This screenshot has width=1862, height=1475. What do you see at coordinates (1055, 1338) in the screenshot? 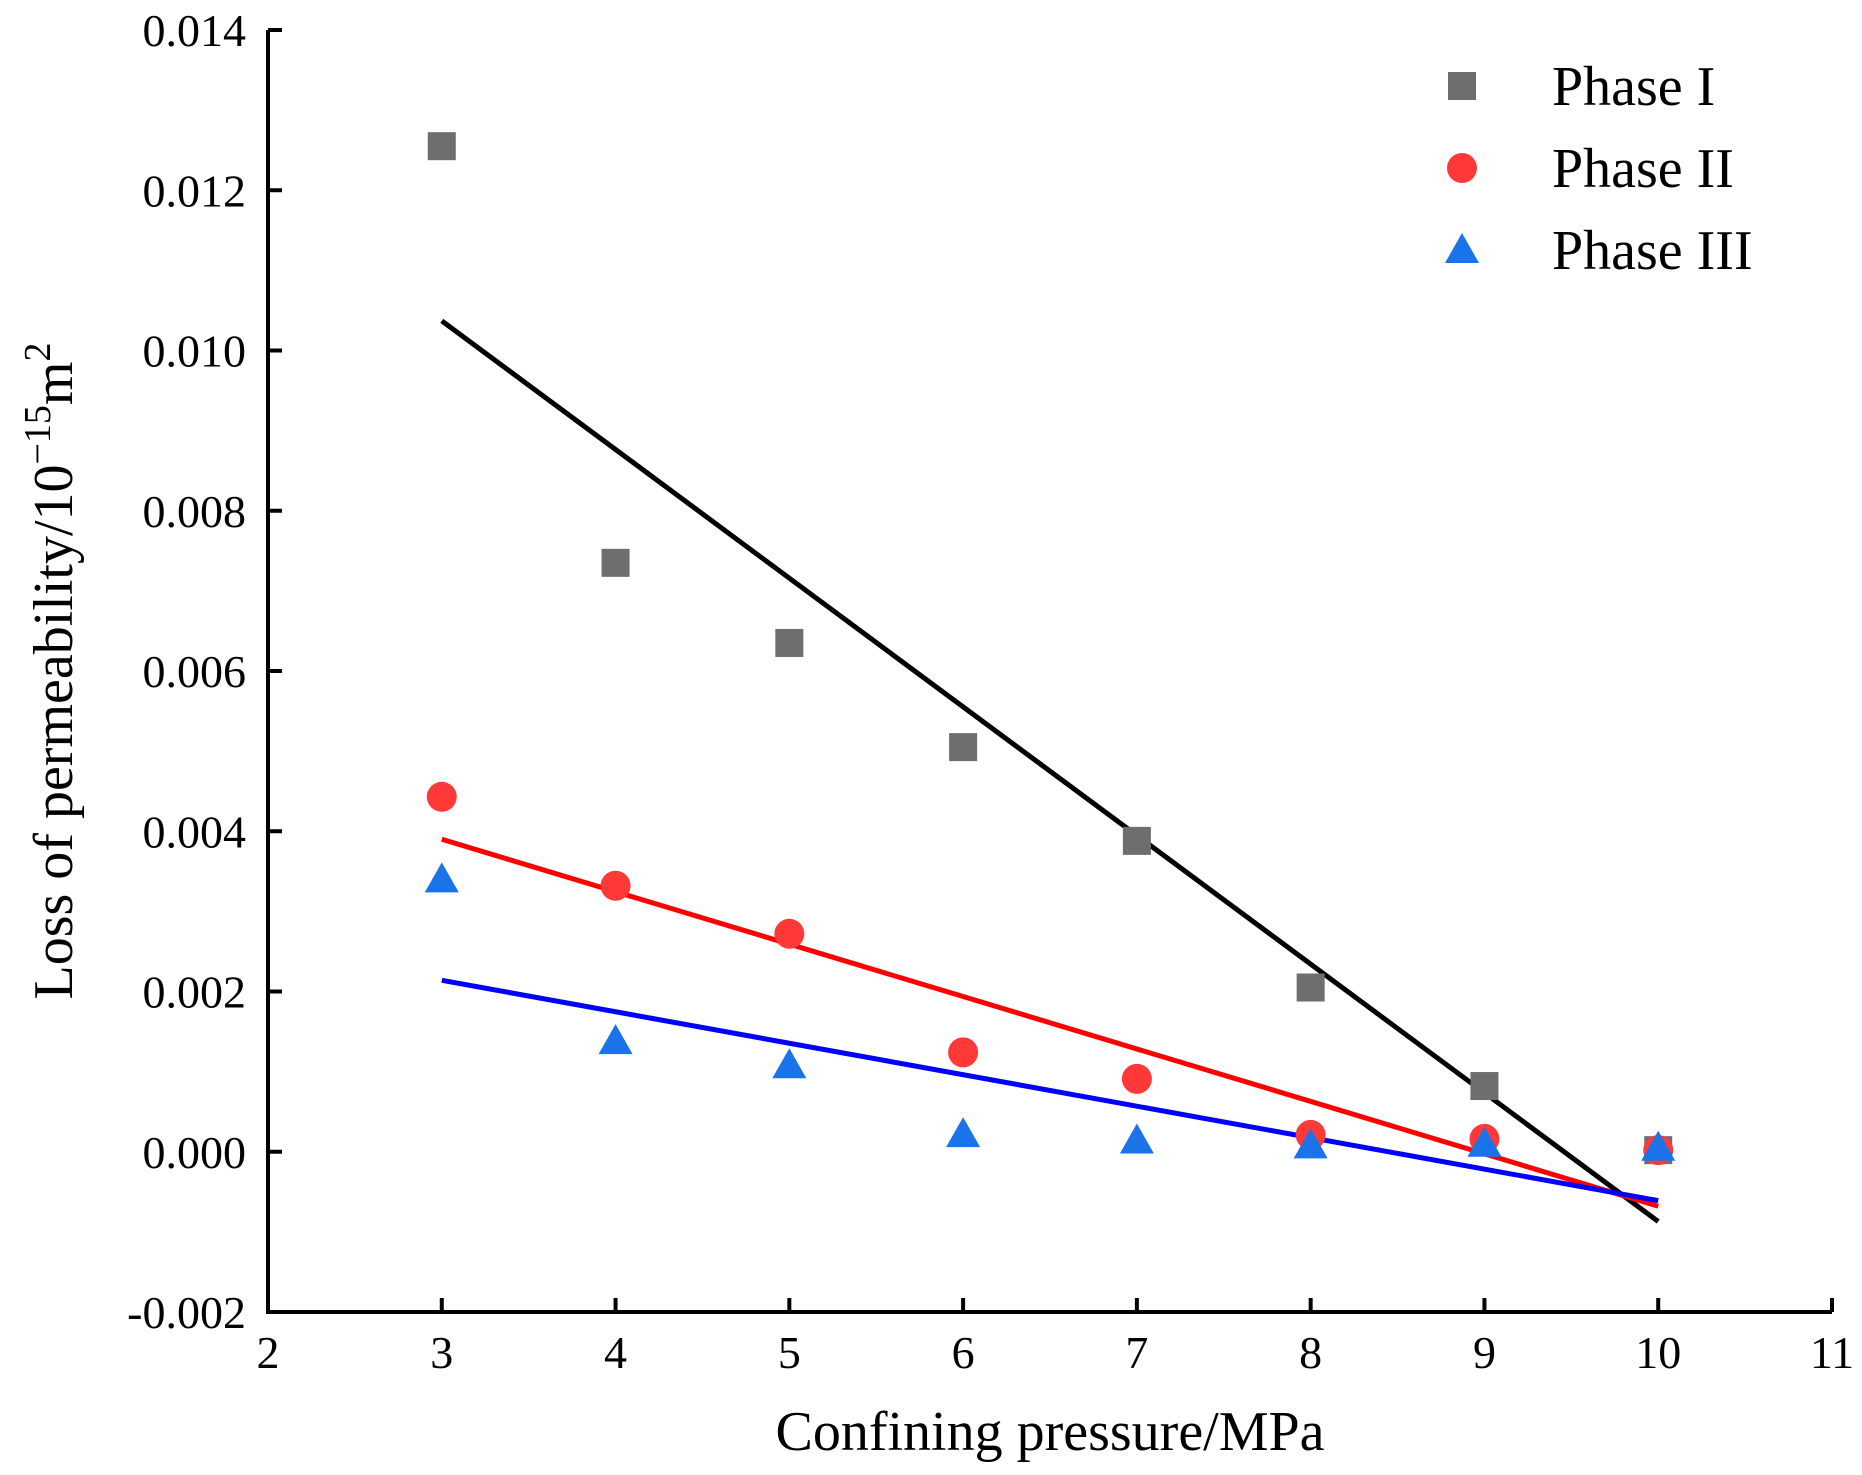
I see `x-ticks: 2 3 4 5 6 7 8 9 10 11` at bounding box center [1055, 1338].